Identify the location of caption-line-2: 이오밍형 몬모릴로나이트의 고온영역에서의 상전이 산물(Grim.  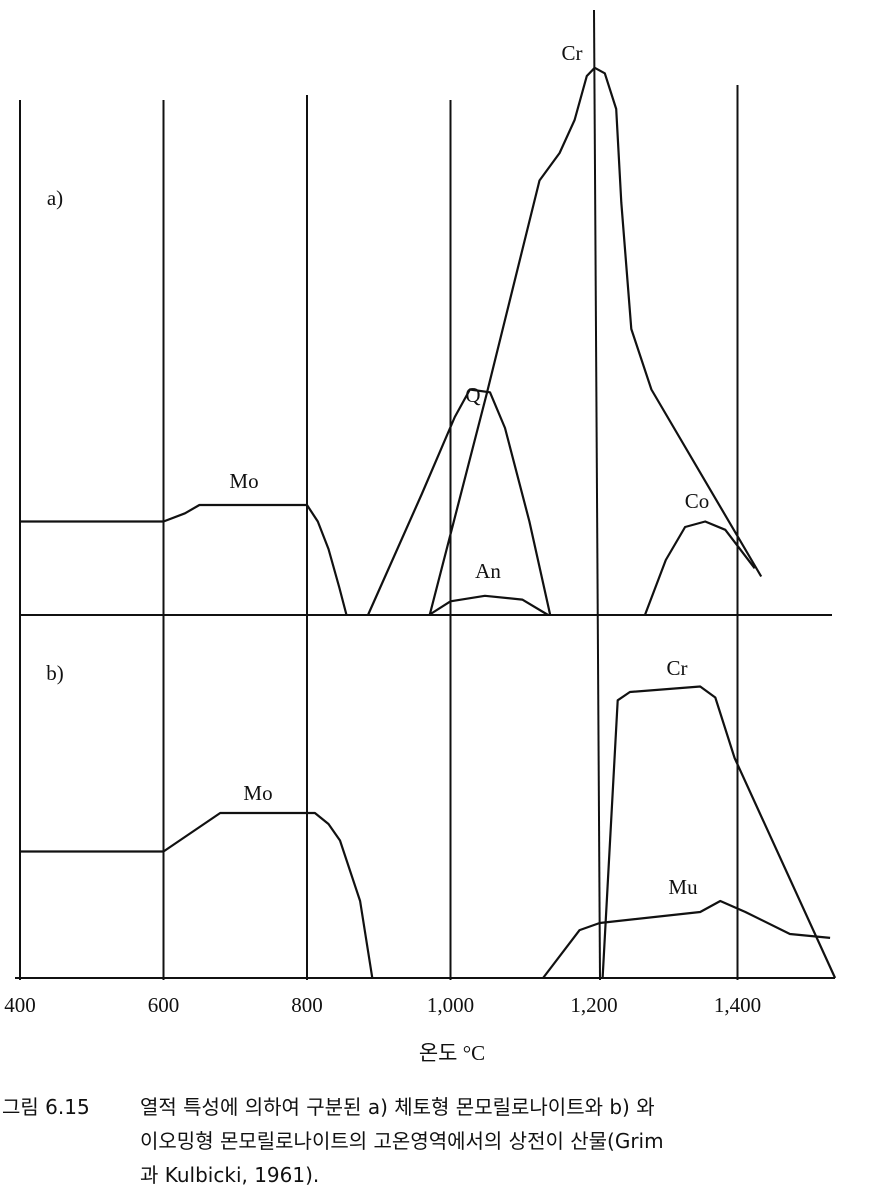
(402, 1141).